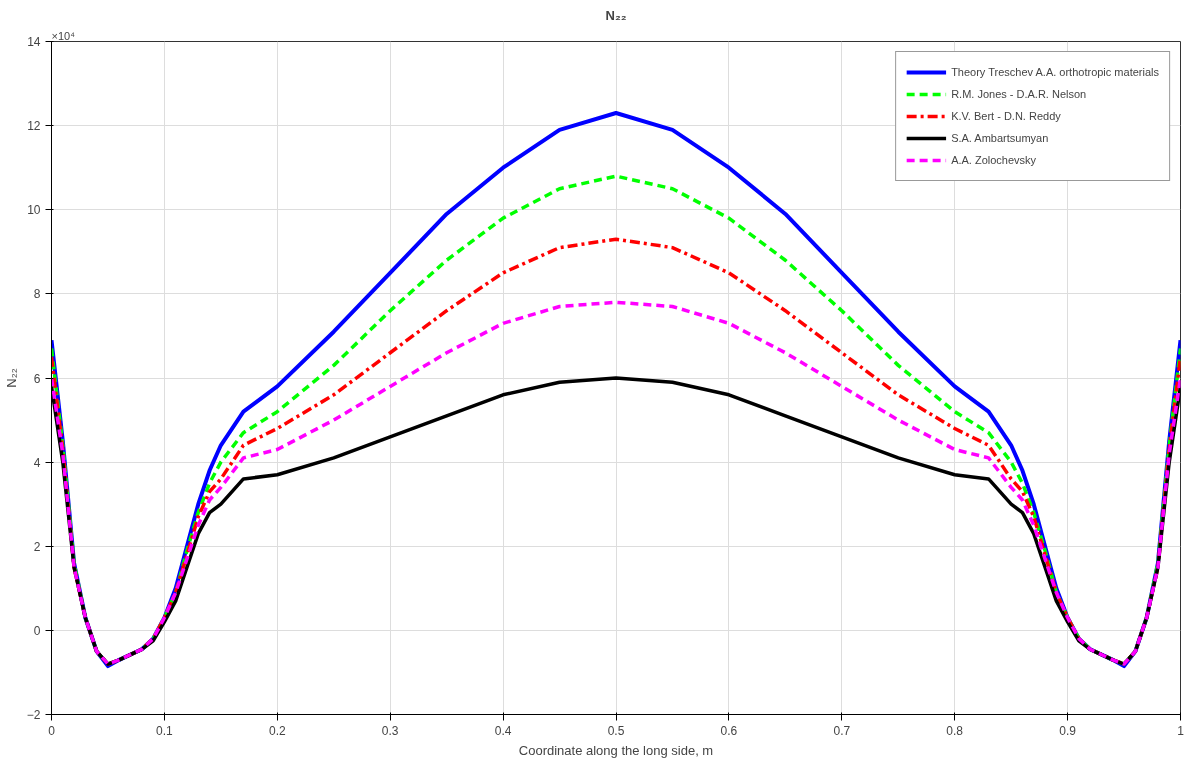  I want to click on x-tick-label: 0.7, so click(842, 730).